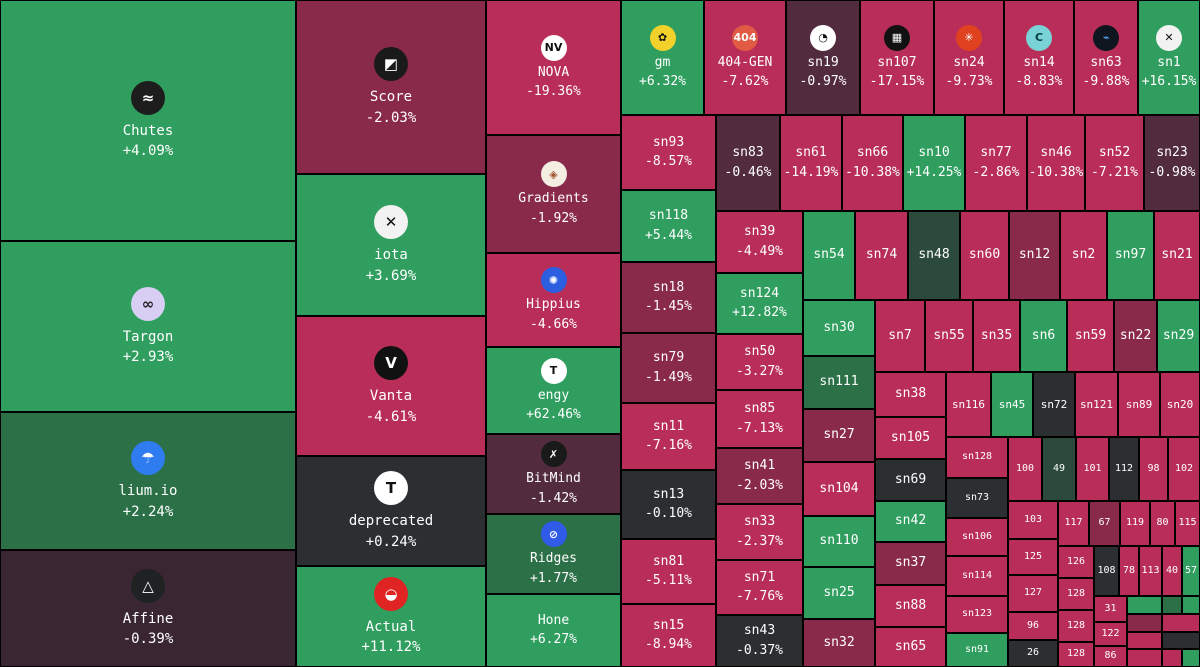 The width and height of the screenshot is (1200, 667). What do you see at coordinates (1104, 523) in the screenshot?
I see `tile-67: 67` at bounding box center [1104, 523].